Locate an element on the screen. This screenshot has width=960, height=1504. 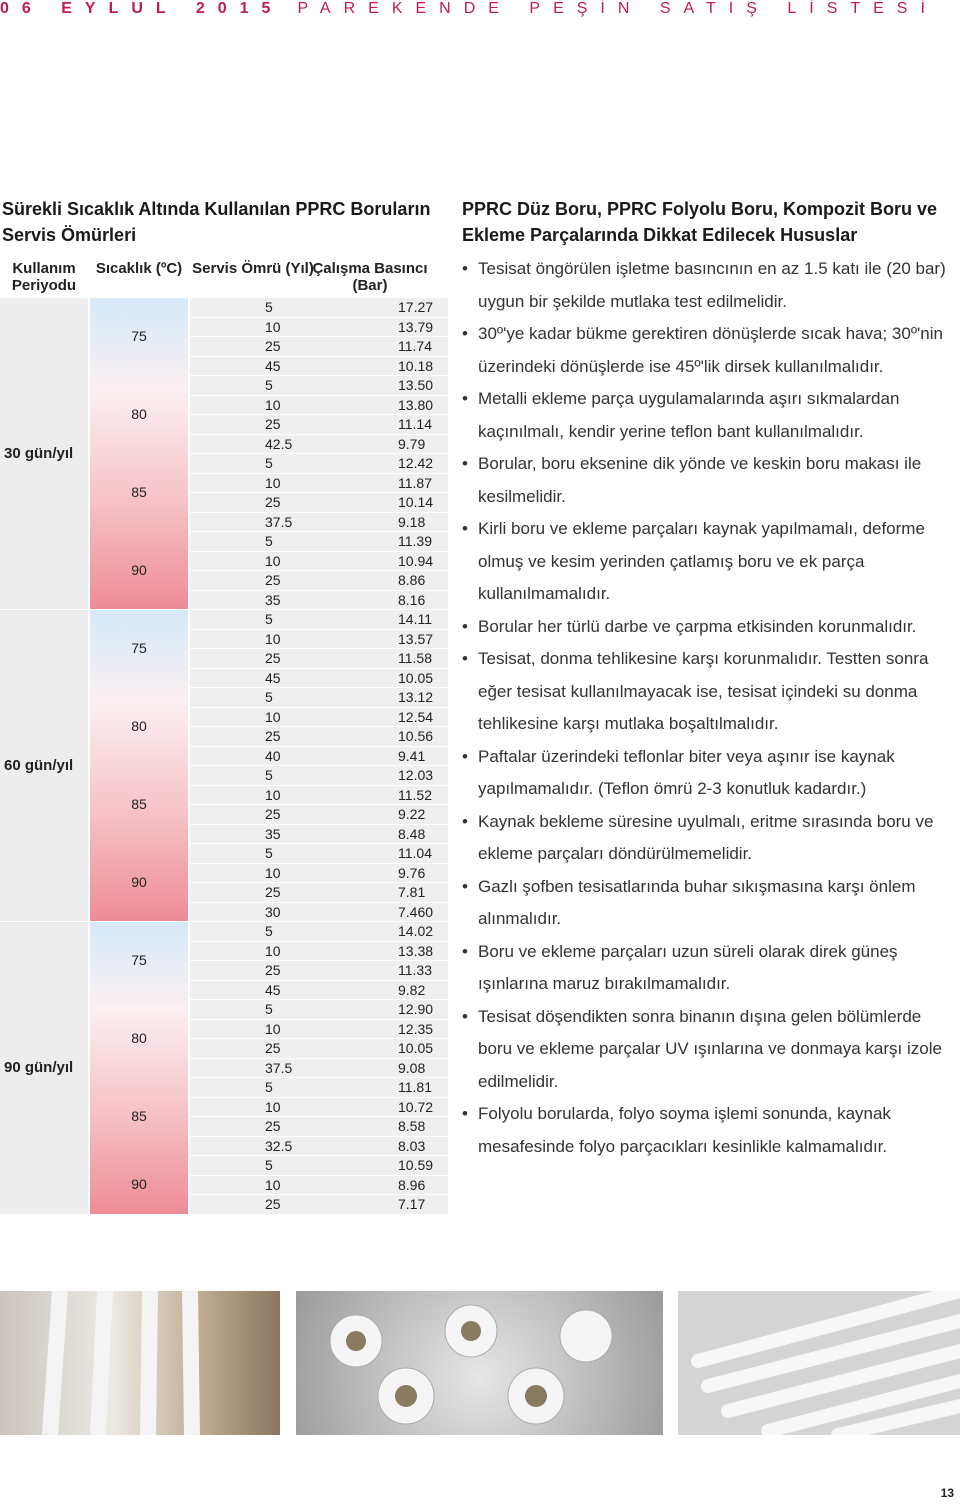
pressure: 9.18 is located at coordinates (412, 521).